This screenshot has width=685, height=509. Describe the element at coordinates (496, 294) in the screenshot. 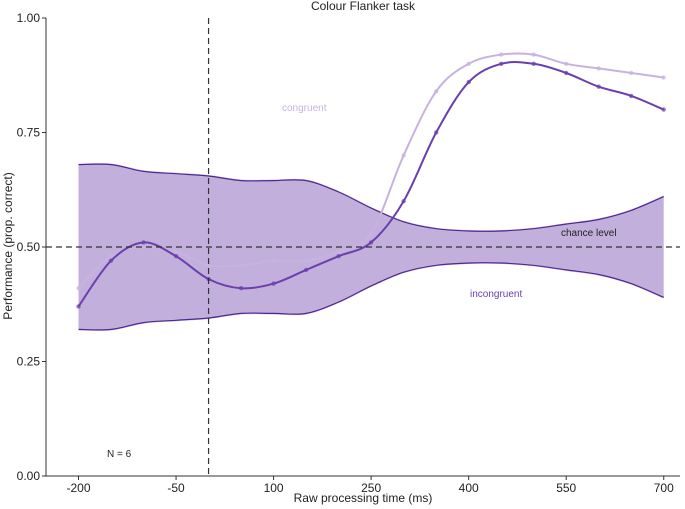

I see `incongruent-label: incongruent` at that location.